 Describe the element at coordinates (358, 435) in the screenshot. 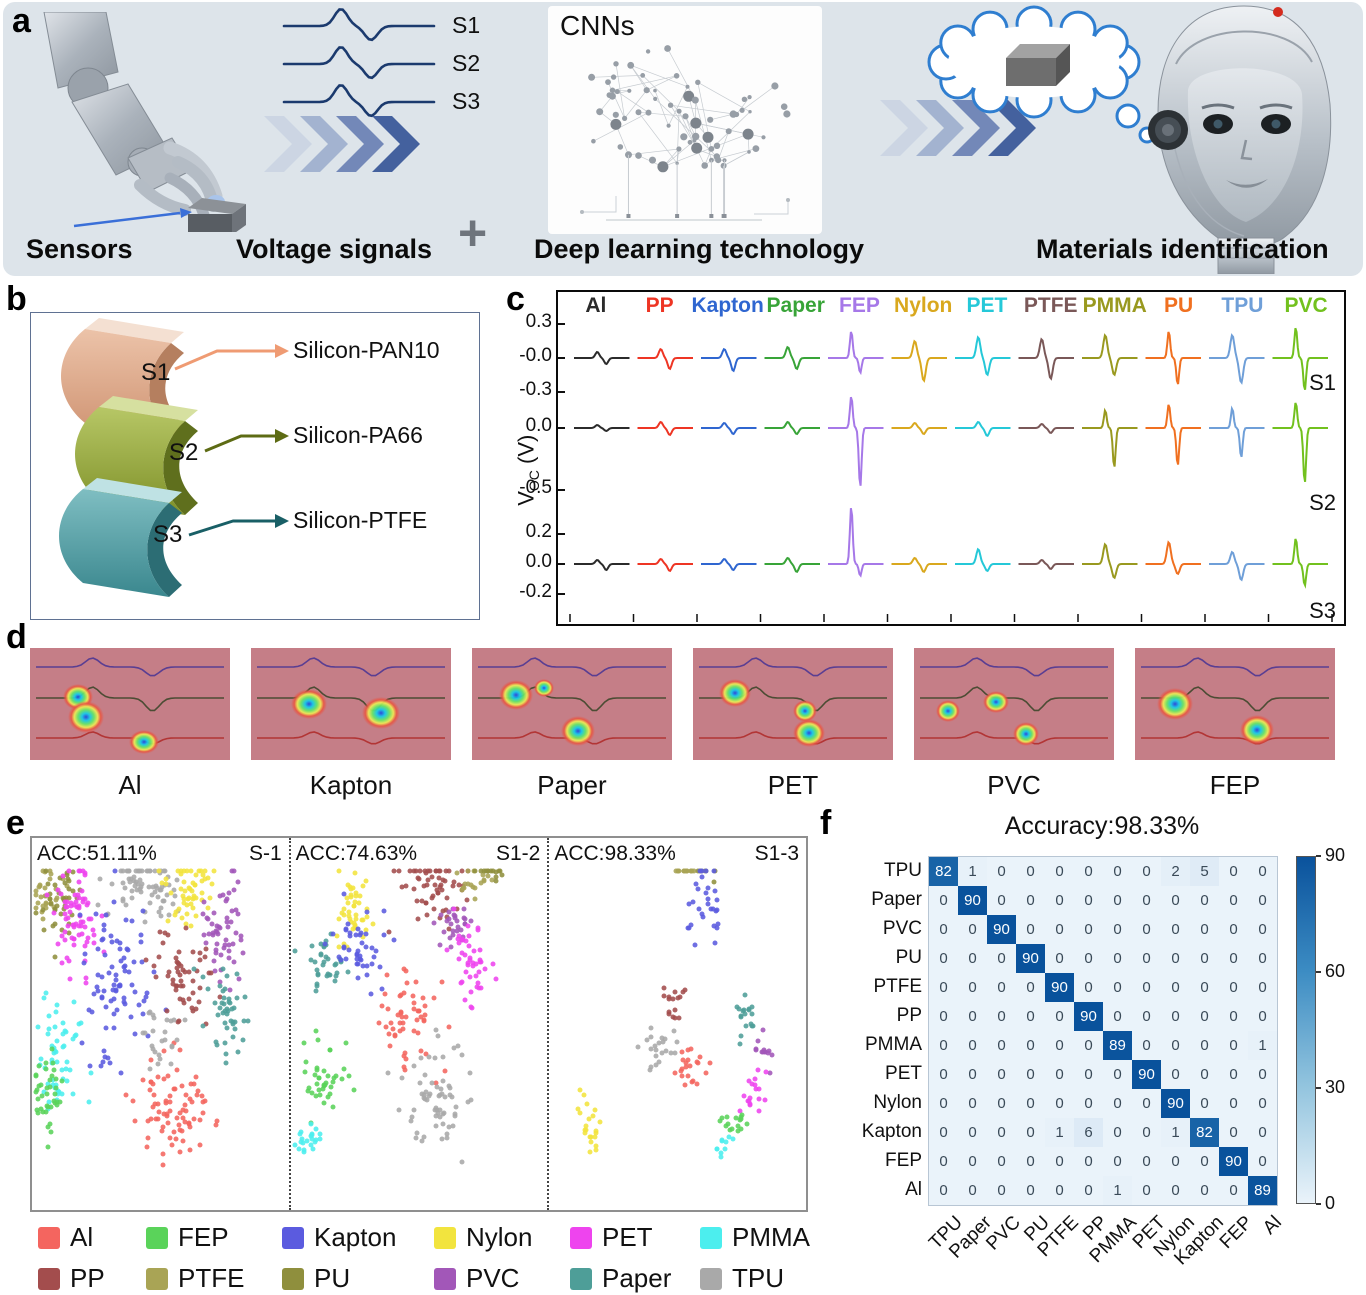

I see `material-s2-label: Silicon-PA66` at that location.